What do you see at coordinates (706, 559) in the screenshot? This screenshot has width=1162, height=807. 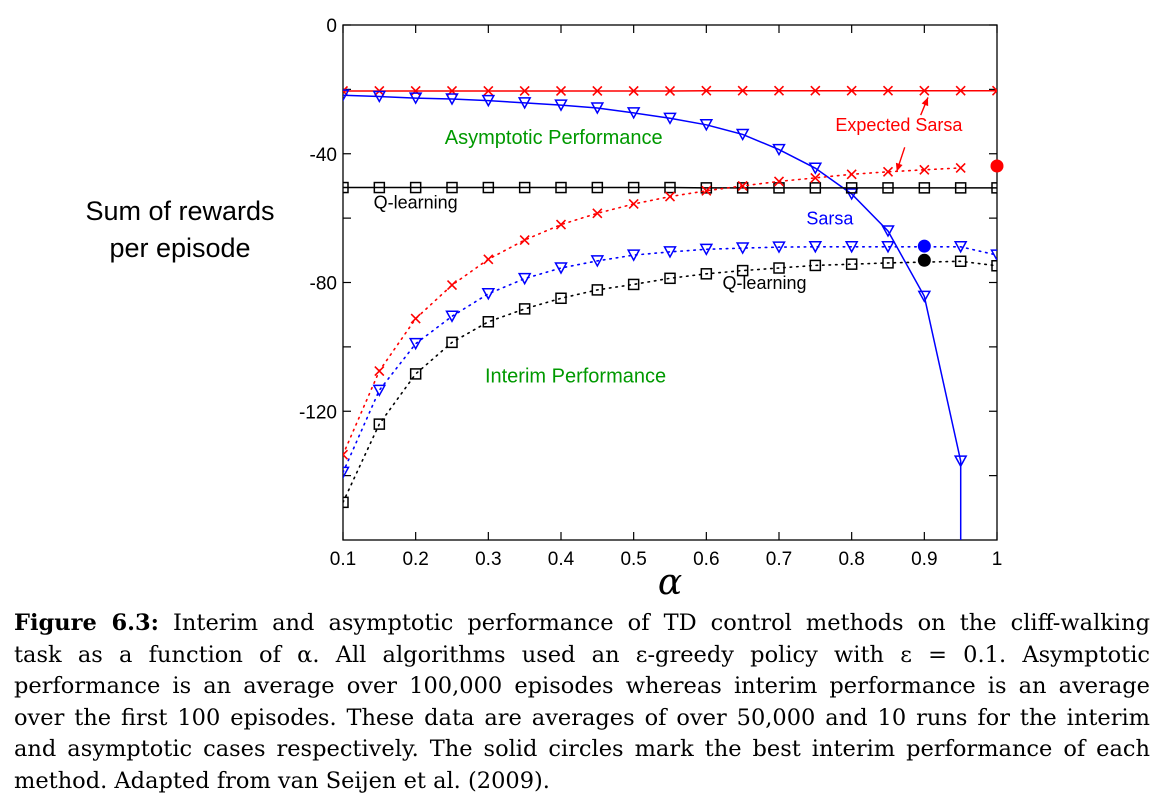 I see `x-tick-label: 0.6` at bounding box center [706, 559].